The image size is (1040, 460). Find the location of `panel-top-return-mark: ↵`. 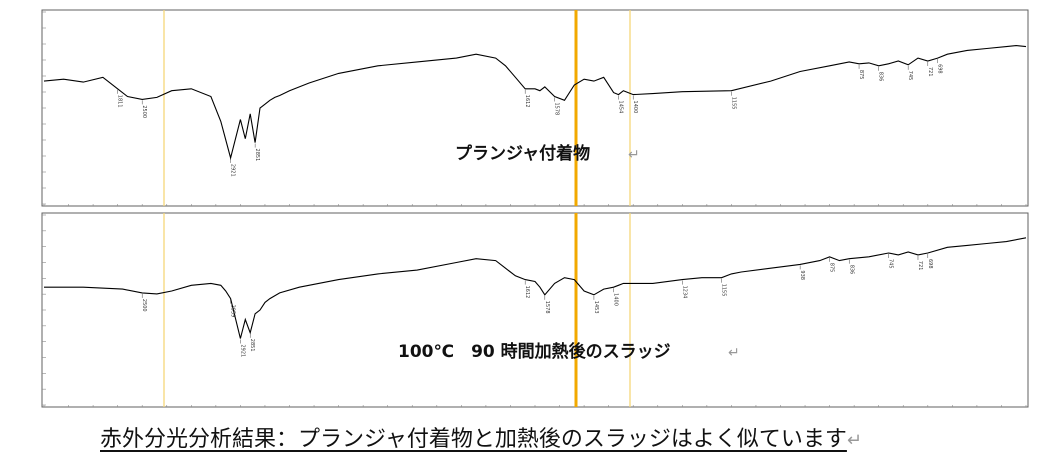

panel-top-return-mark: ↵ is located at coordinates (634, 155).